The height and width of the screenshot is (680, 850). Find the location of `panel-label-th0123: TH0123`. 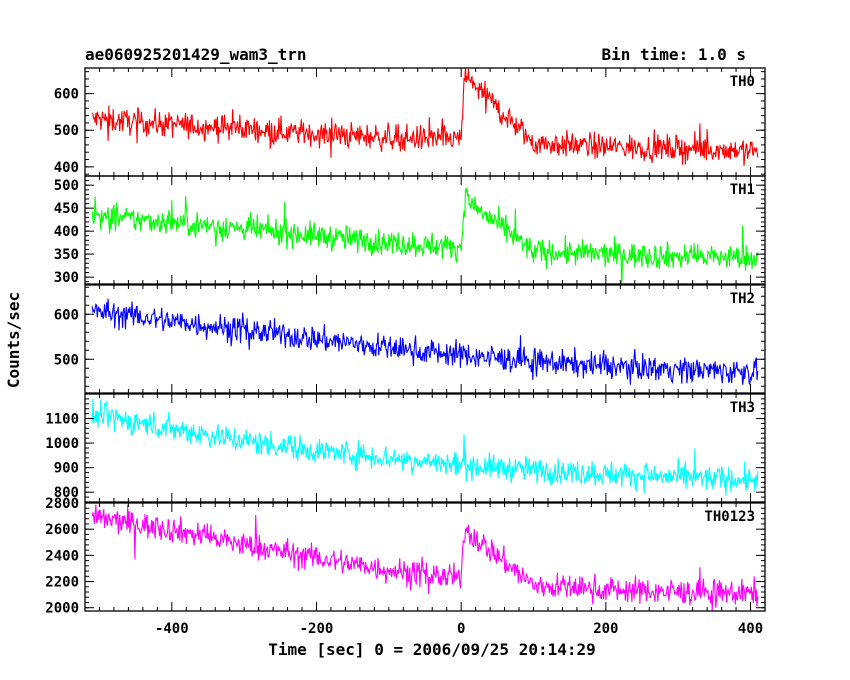

panel-label-th0123: TH0123 is located at coordinates (729, 517).